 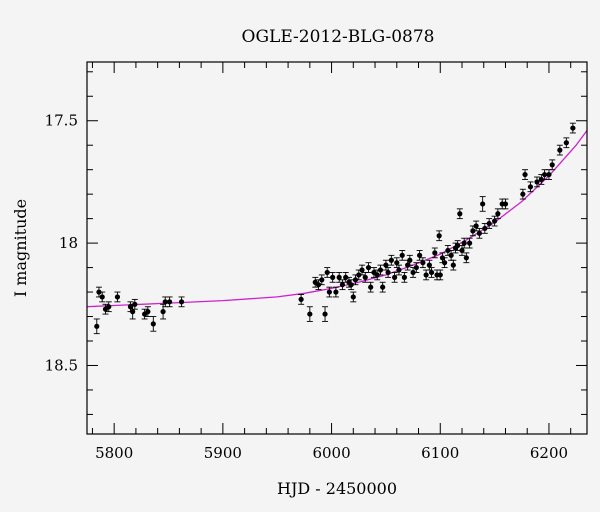 What do you see at coordinates (549, 453) in the screenshot?
I see `x-tick-label: 6200` at bounding box center [549, 453].